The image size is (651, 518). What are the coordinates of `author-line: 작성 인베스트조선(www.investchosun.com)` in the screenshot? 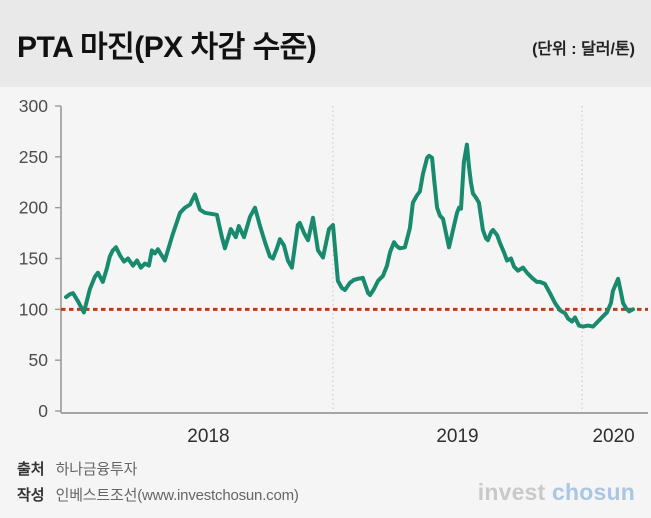 It's located at (334, 495).